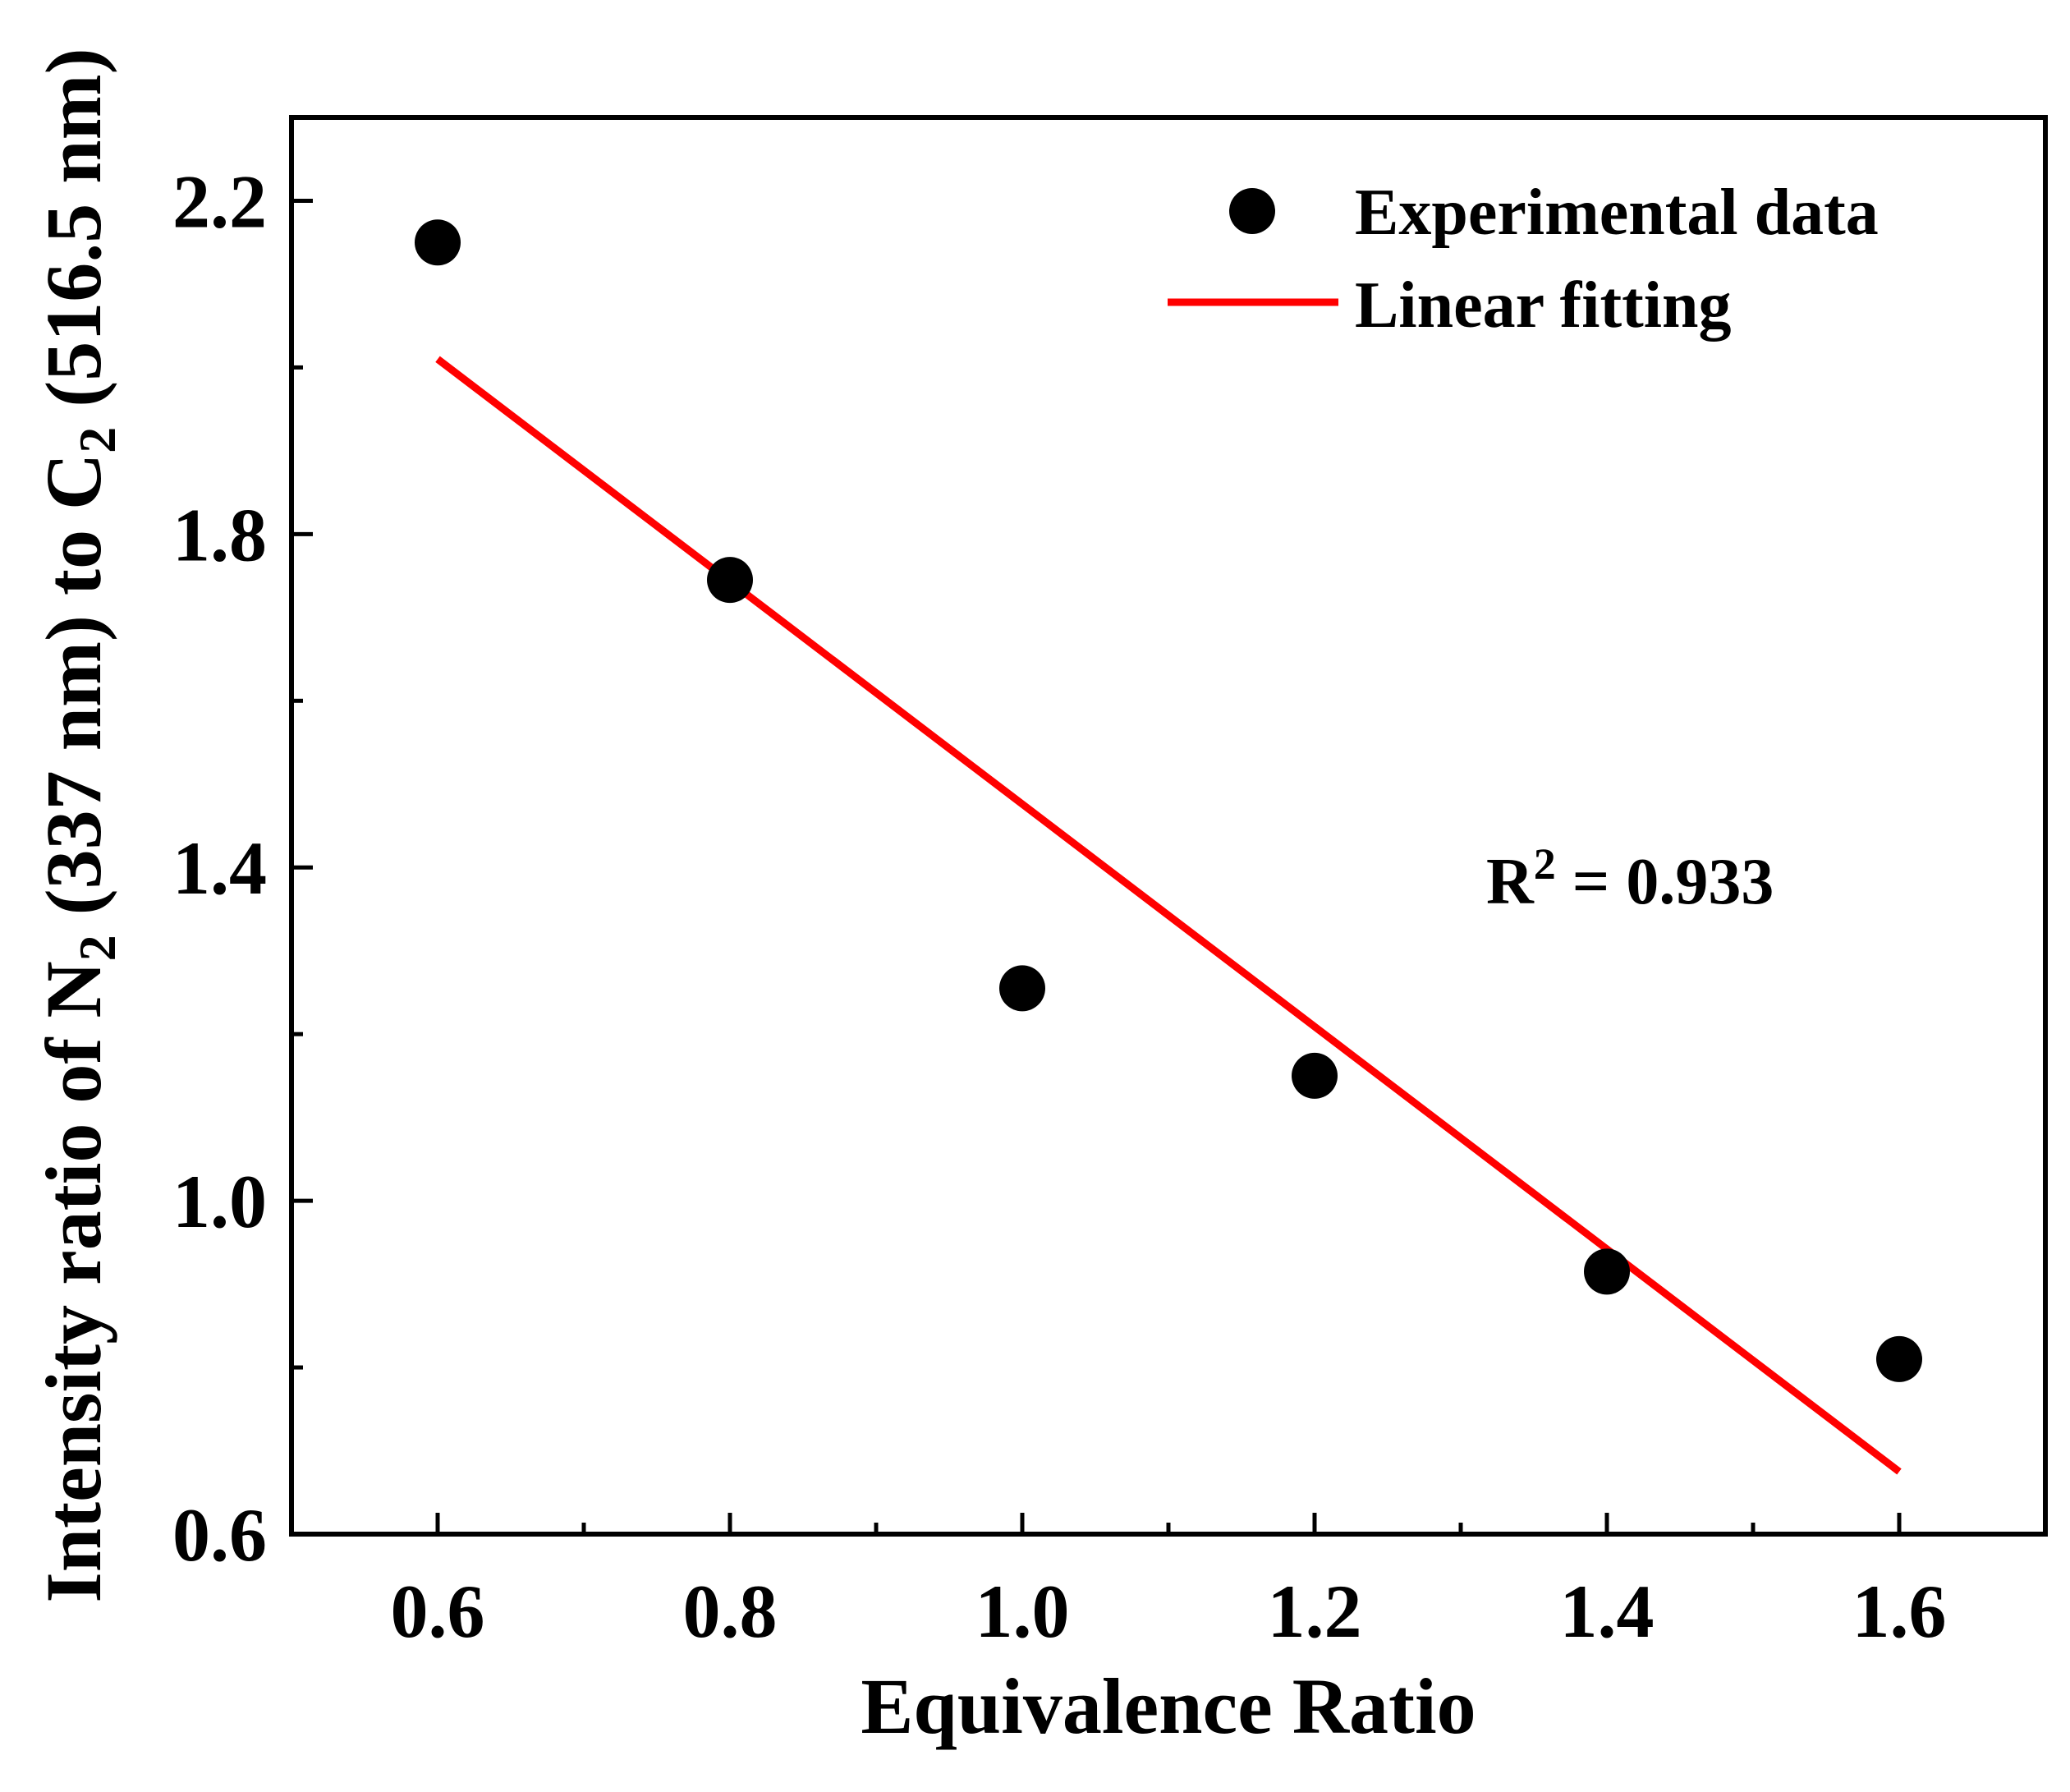  Describe the element at coordinates (1022, 1611) in the screenshot. I see `x-tick-label: 1.0` at that location.